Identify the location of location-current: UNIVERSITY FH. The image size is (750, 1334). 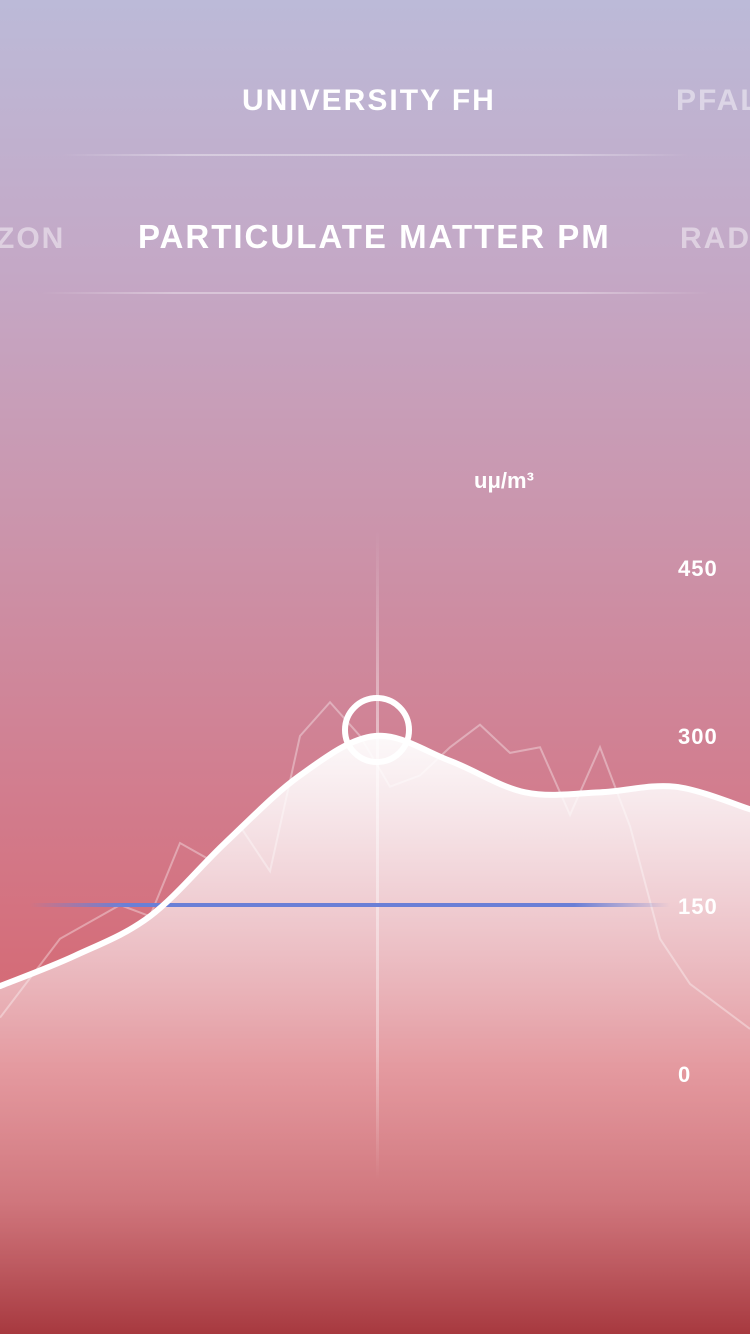
(369, 100).